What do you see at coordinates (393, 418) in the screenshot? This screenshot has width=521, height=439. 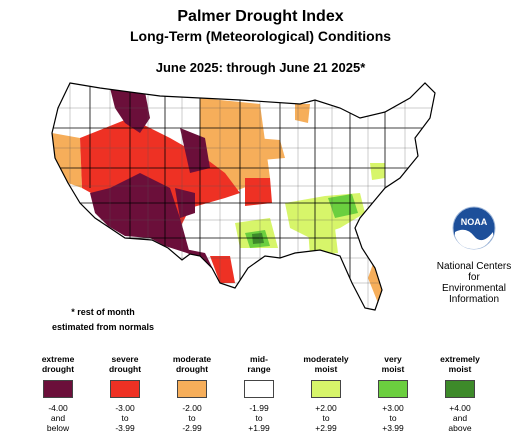 I see `legend-range: +3.00 to +3.99` at bounding box center [393, 418].